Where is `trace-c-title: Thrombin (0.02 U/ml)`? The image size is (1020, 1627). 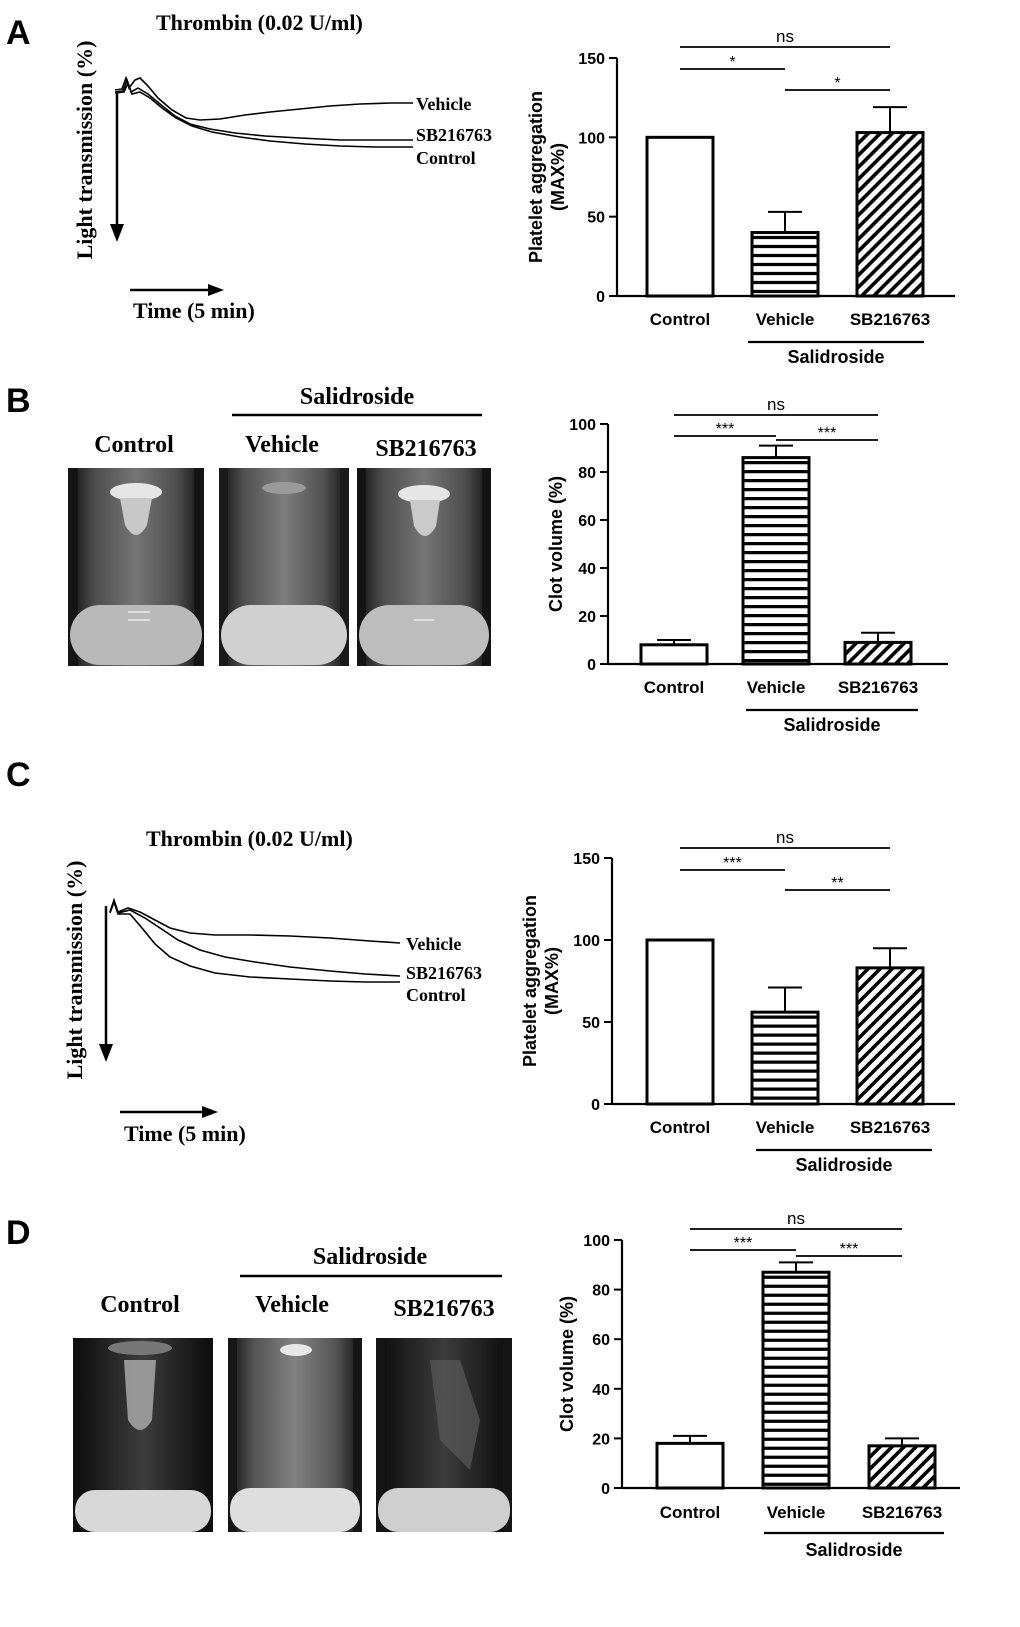
trace-c-title: Thrombin (0.02 U/ml) is located at coordinates (249, 838).